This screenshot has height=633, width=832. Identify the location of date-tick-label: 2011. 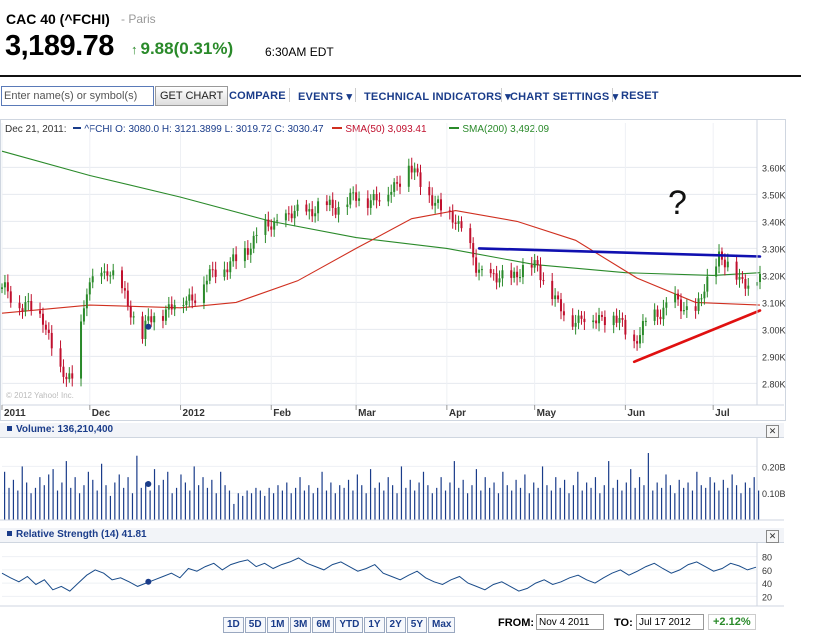
(15, 413).